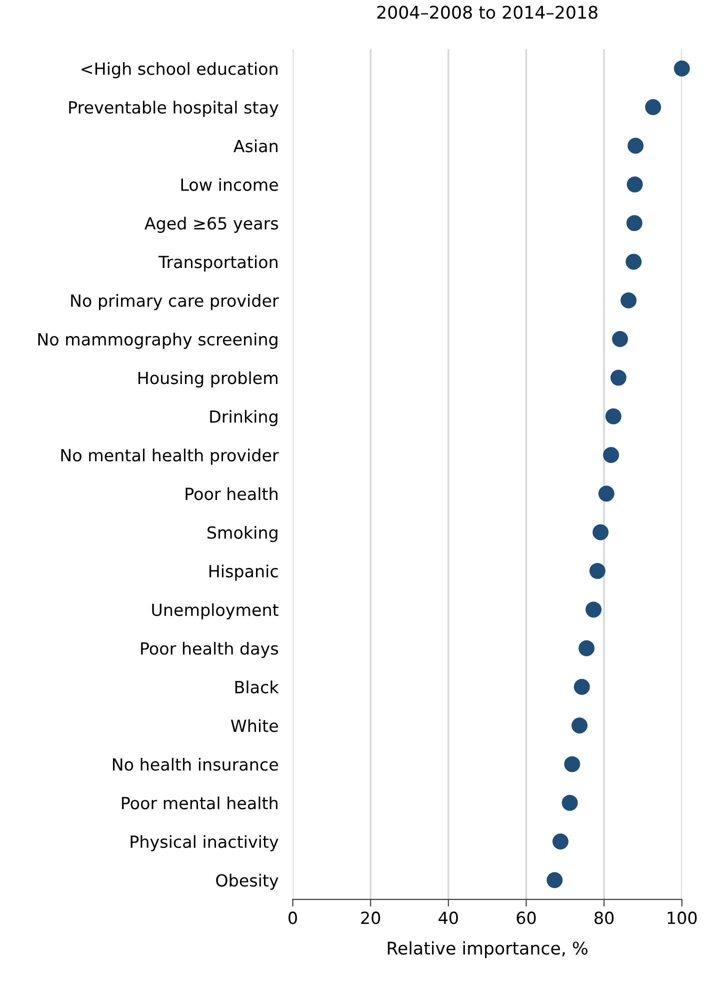 The image size is (714, 983). I want to click on x-tick-label: 100, so click(682, 918).